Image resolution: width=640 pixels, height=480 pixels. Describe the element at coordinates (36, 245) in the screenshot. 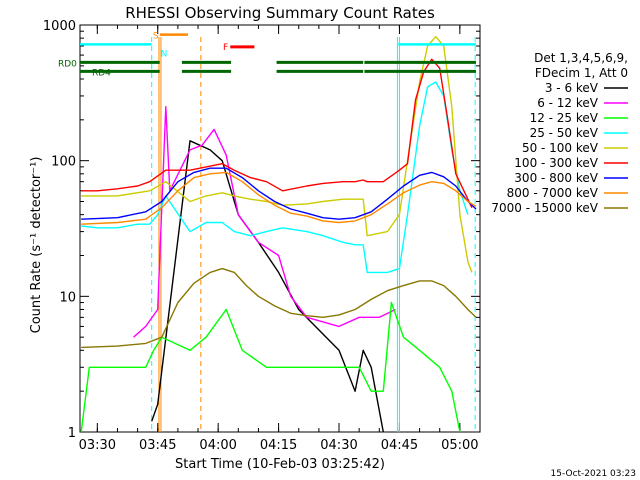

I see `y-axis-label: Count Rate (s⁻¹ detector⁻¹)` at that location.